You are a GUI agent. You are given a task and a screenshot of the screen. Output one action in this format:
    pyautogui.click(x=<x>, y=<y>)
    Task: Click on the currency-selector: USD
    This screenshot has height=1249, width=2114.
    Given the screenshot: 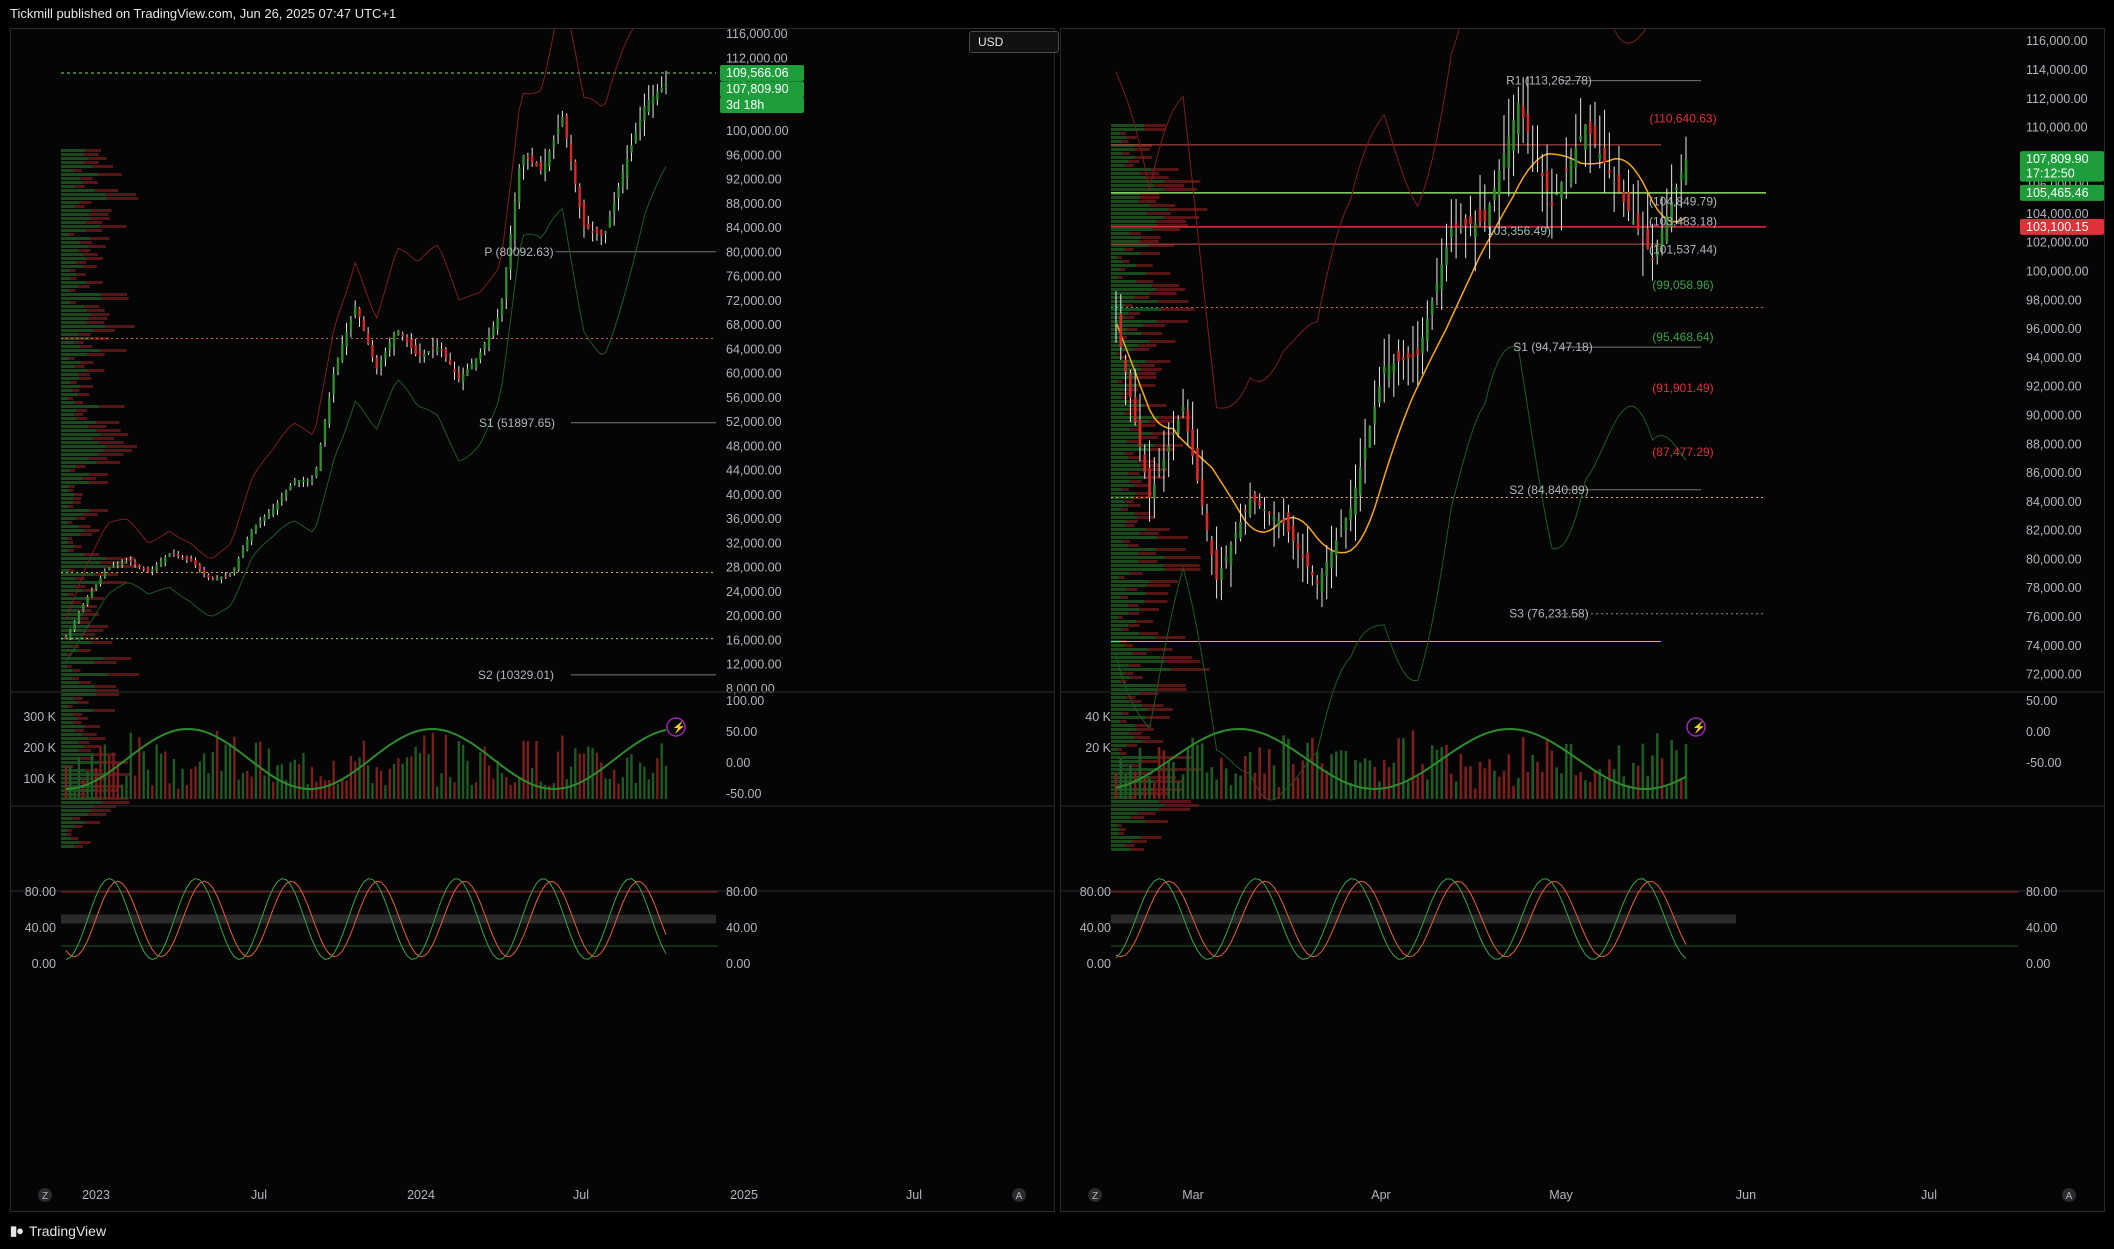 What is the action you would take?
    pyautogui.click(x=1014, y=42)
    